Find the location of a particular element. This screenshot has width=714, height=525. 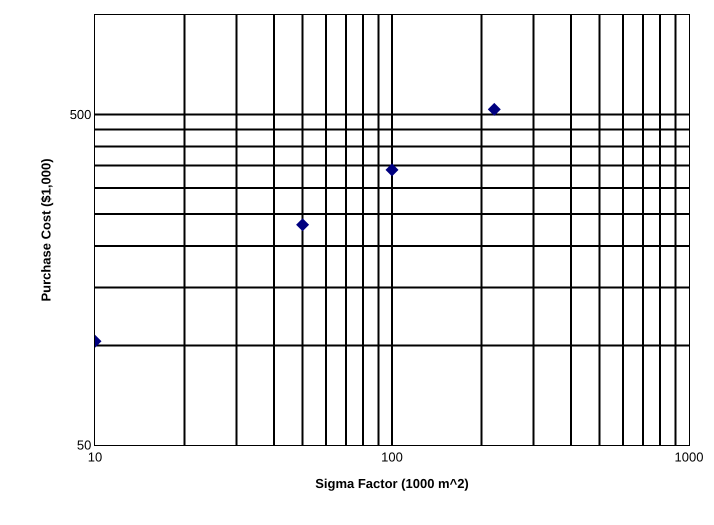

x-axis-title: Sigma Factor (1000 m^2) is located at coordinates (392, 484).